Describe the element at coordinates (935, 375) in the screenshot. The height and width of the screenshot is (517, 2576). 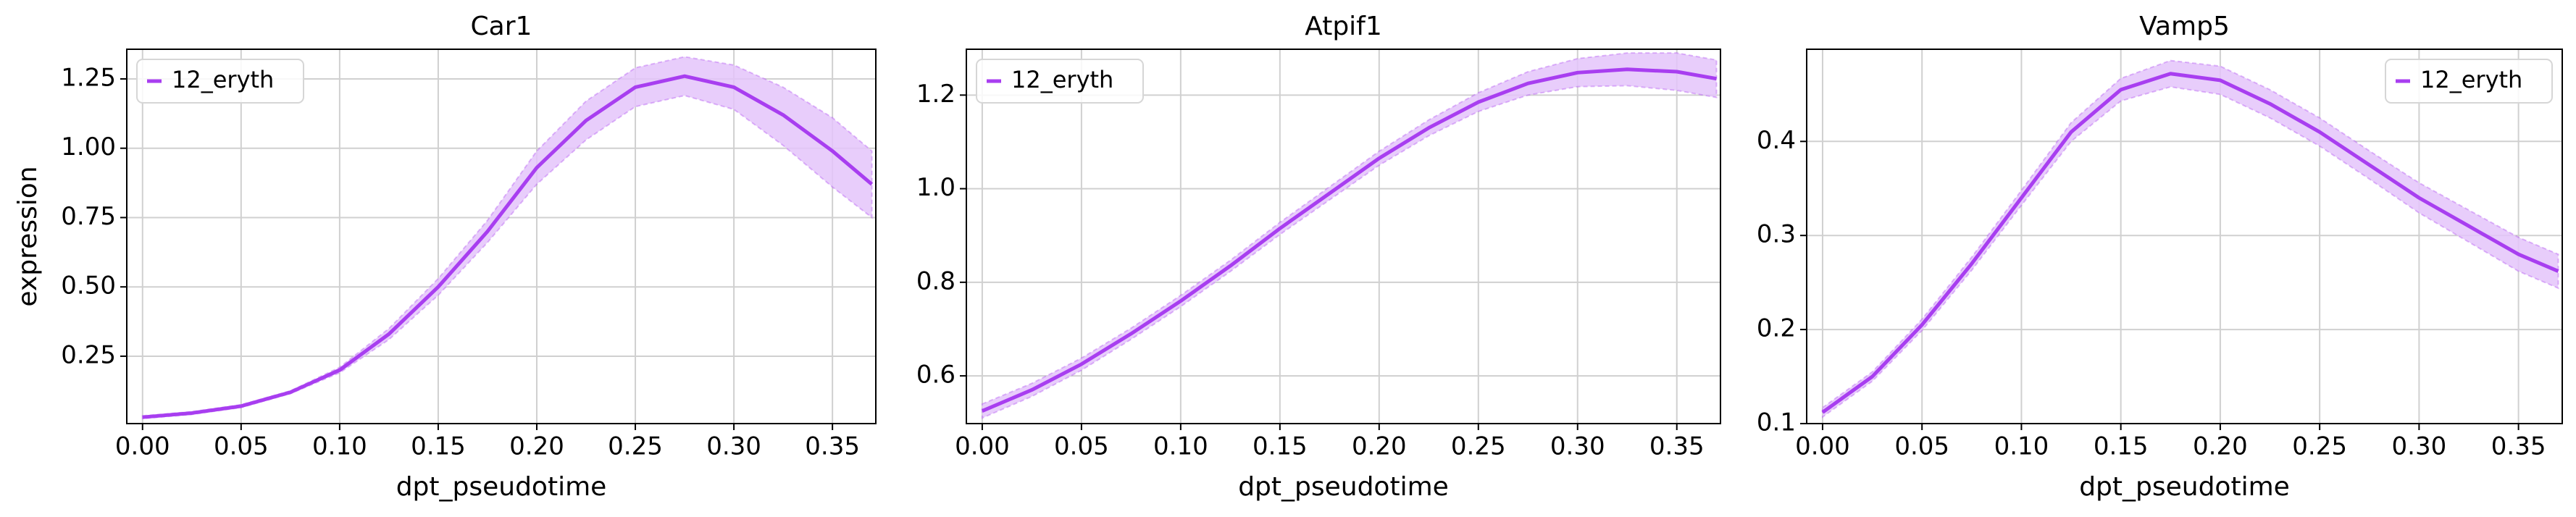
I see `y-tick-label: 0.6` at that location.